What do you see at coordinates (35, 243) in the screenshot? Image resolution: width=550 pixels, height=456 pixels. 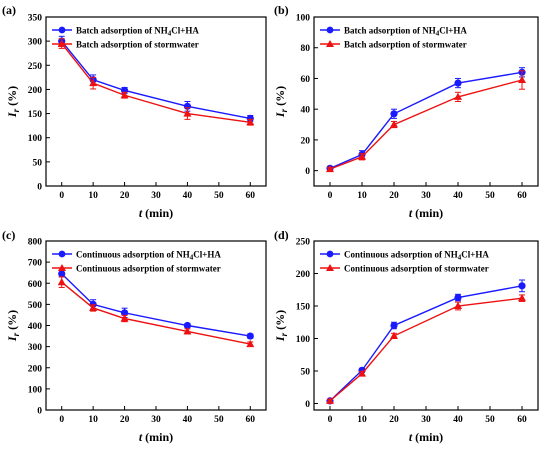 I see `y-tick-label: 800` at bounding box center [35, 243].